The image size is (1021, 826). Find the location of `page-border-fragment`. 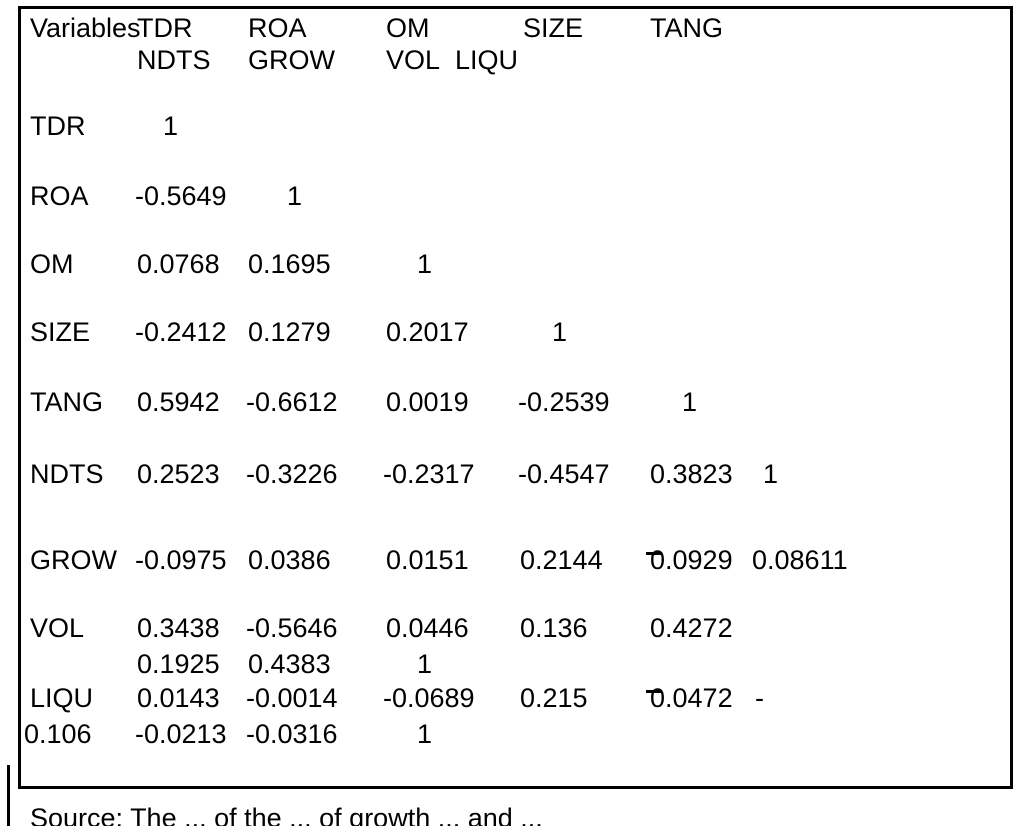

page-border-fragment is located at coordinates (8, 795).